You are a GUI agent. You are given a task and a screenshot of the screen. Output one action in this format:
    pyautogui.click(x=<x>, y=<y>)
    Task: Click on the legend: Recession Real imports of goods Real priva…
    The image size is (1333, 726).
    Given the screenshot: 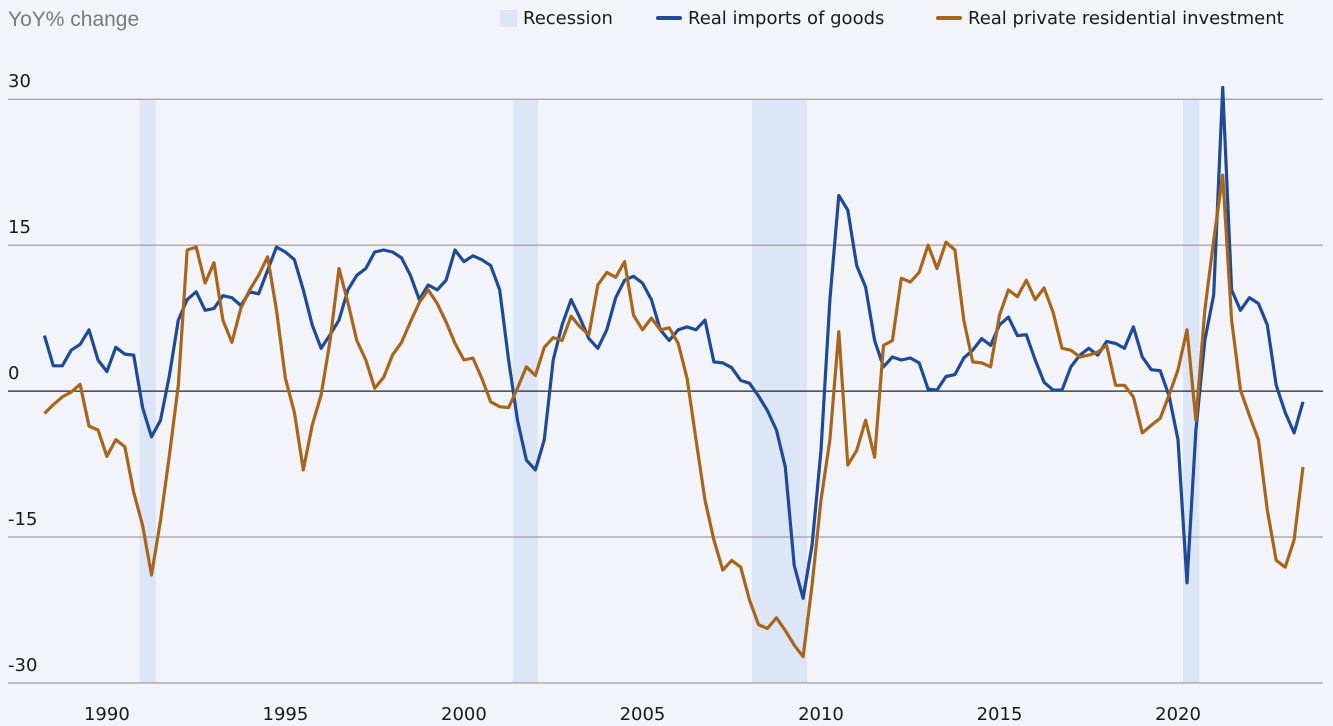 What is the action you would take?
    pyautogui.click(x=892, y=18)
    